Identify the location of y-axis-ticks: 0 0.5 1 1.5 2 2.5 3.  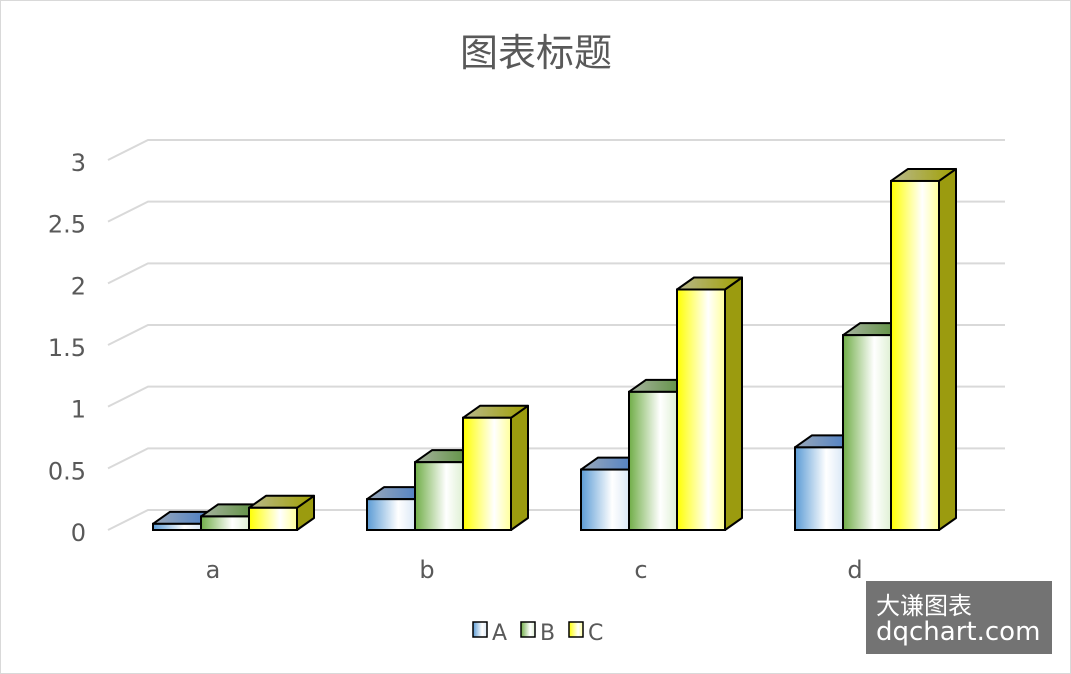
(67, 348).